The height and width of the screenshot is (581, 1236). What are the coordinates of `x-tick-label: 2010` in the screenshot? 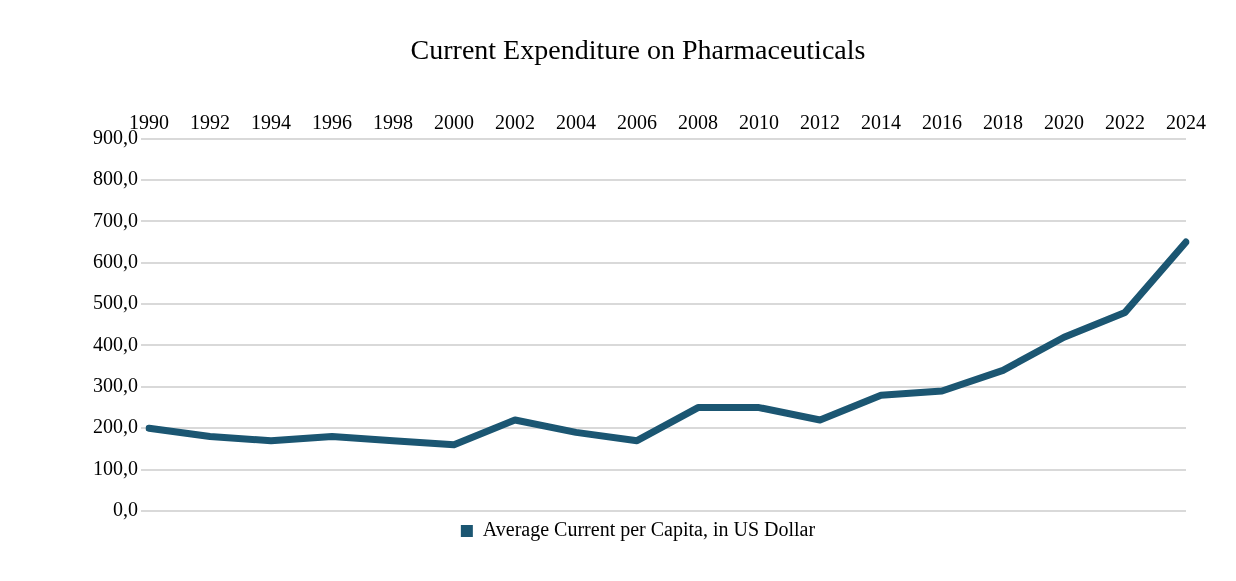 It's located at (759, 121).